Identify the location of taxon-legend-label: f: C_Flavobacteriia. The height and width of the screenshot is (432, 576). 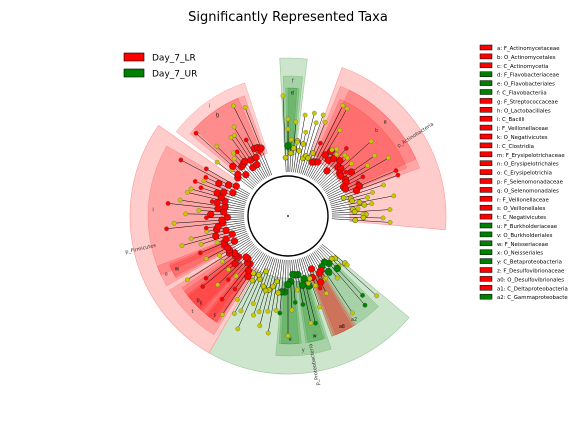
(522, 94).